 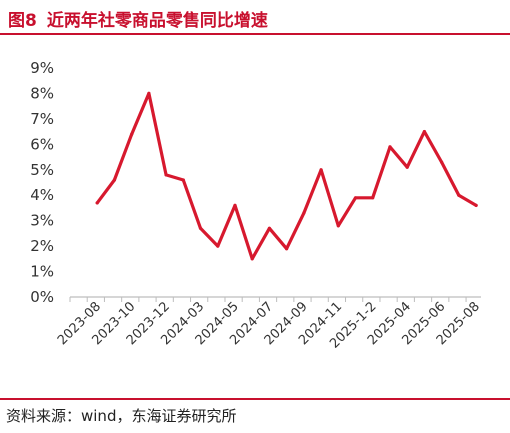 I want to click on y-axis: 0% 1% 2% 3% 4% 5% 6% 7% 8% 9%, so click(x=42, y=182).